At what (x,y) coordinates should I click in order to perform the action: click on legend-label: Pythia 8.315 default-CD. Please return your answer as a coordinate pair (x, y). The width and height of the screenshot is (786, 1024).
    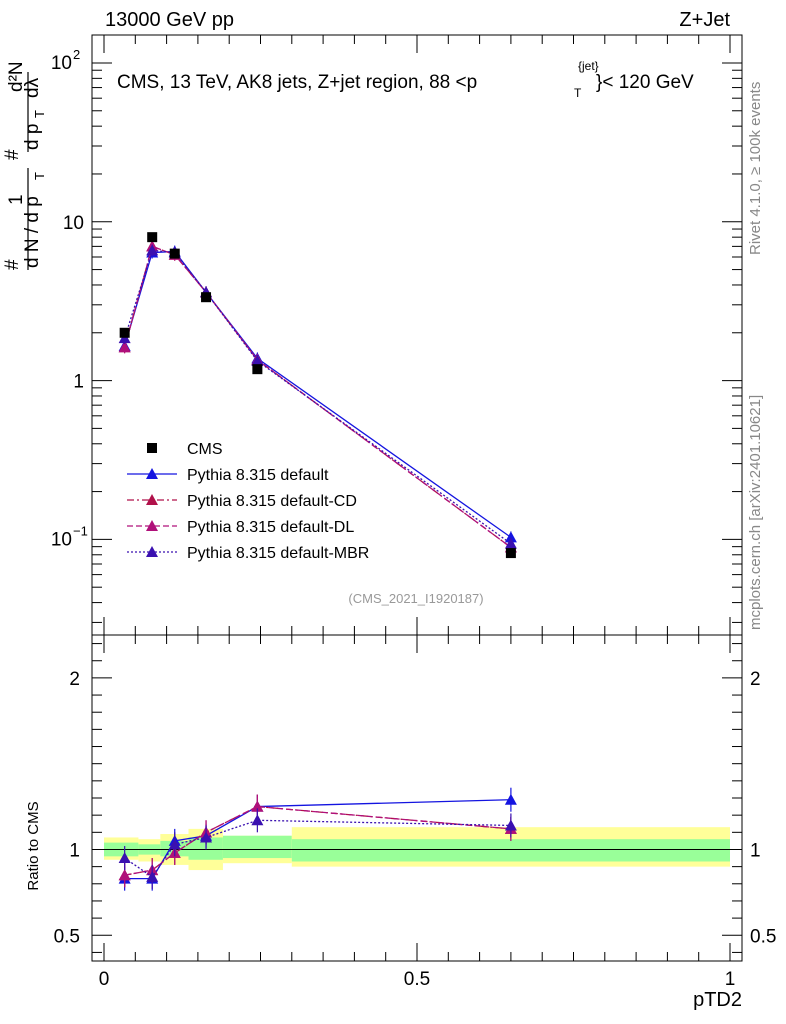
    Looking at the image, I should click on (272, 501).